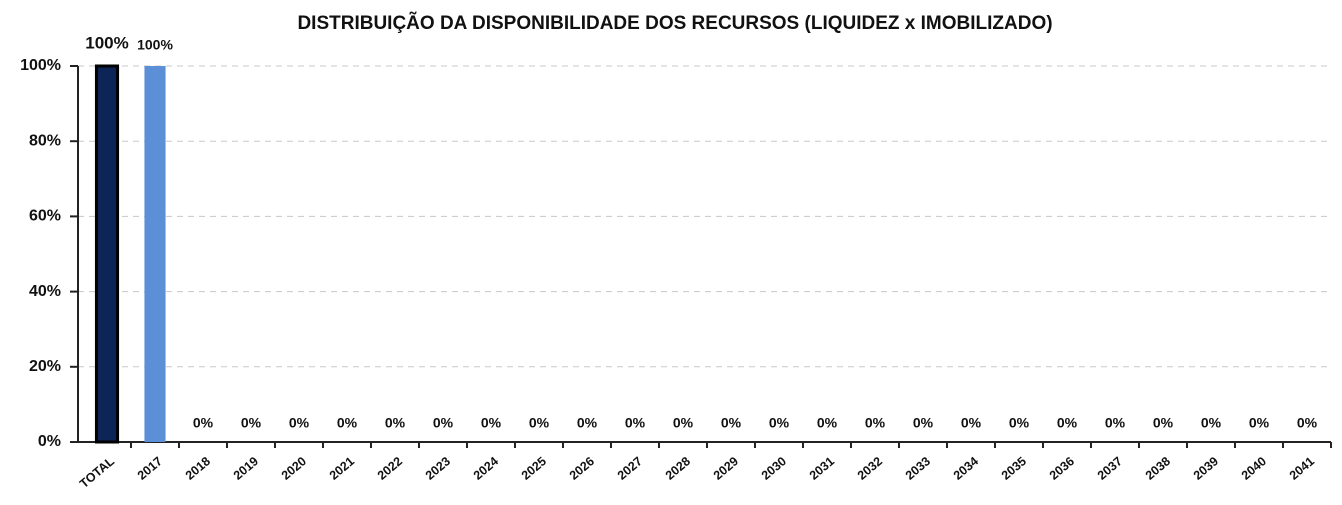 Image resolution: width=1342 pixels, height=505 pixels. What do you see at coordinates (438, 468) in the screenshot?
I see `x-tick-label: 2023` at bounding box center [438, 468].